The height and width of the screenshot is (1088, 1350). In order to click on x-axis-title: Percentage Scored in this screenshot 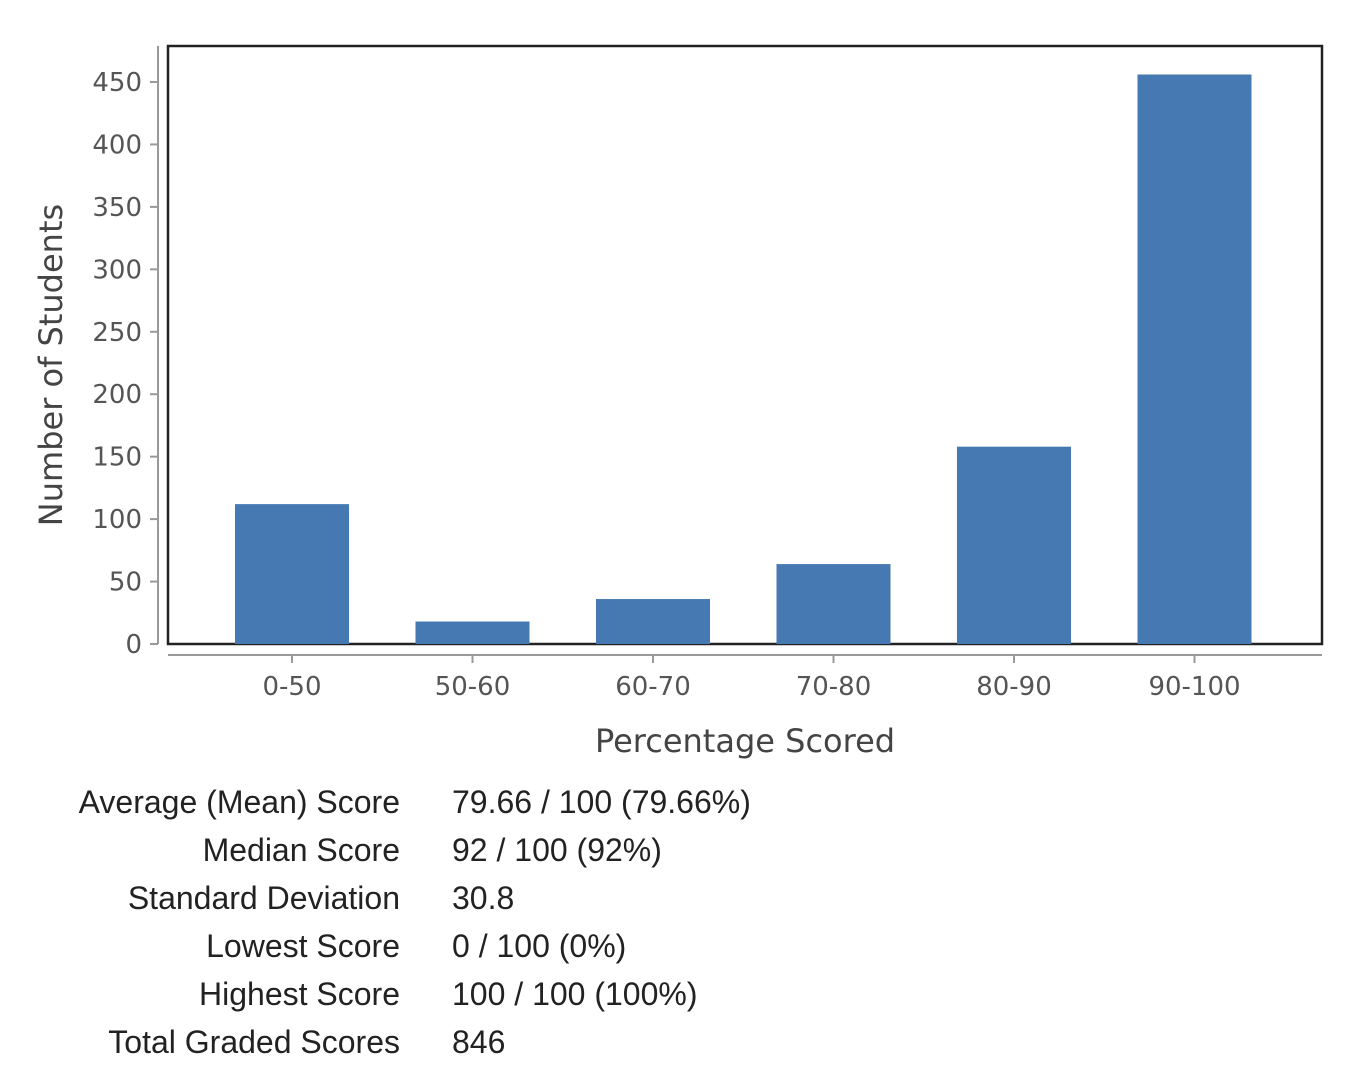, I will do `click(745, 741)`.